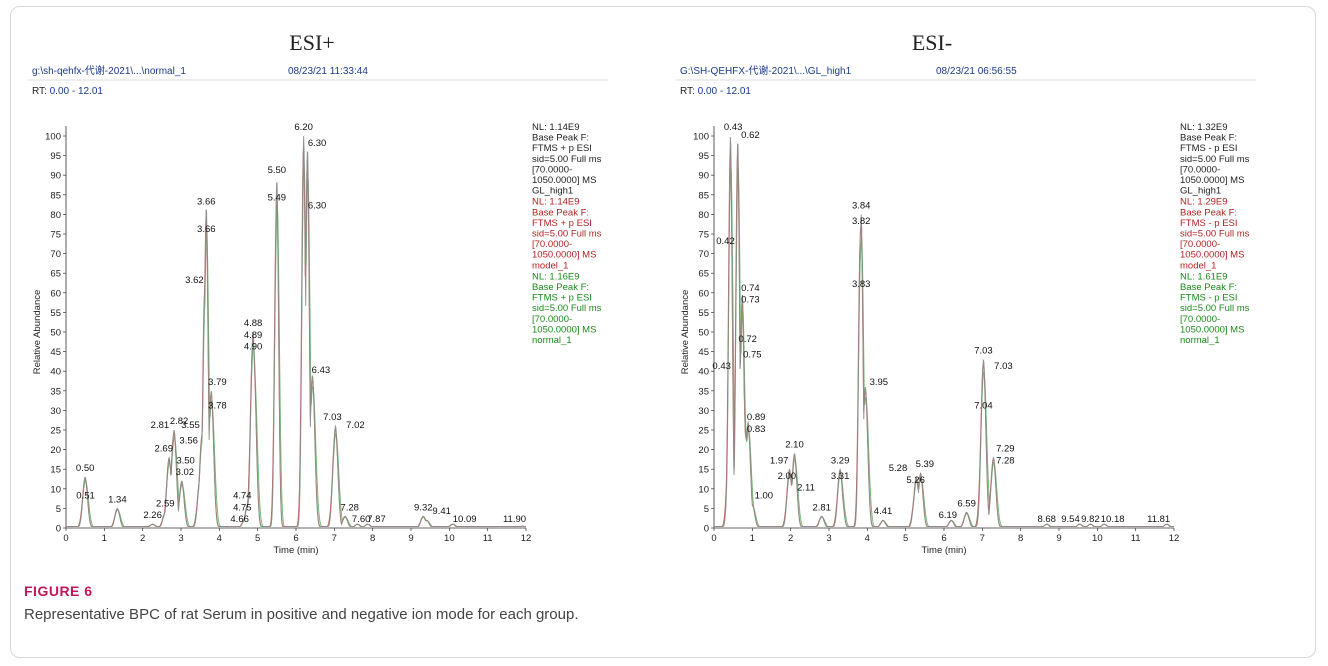 Image resolution: width=1328 pixels, height=666 pixels. What do you see at coordinates (556, 276) in the screenshot?
I see `legend-entry-line: NL: 1.16E9` at bounding box center [556, 276].